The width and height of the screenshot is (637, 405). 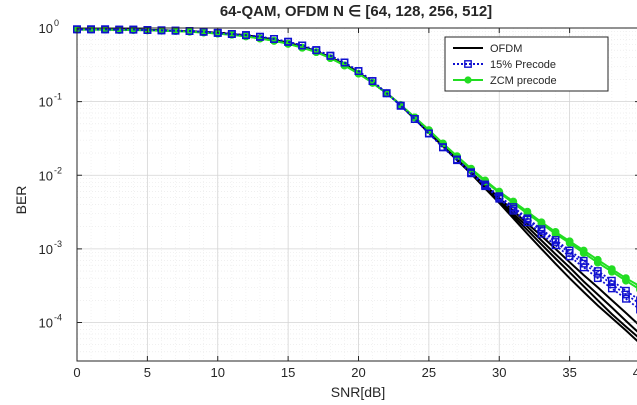 I want to click on chart-title: 64-QAM, OFDM N ∈ [64, 128, 256, 512], so click(x=356, y=11).